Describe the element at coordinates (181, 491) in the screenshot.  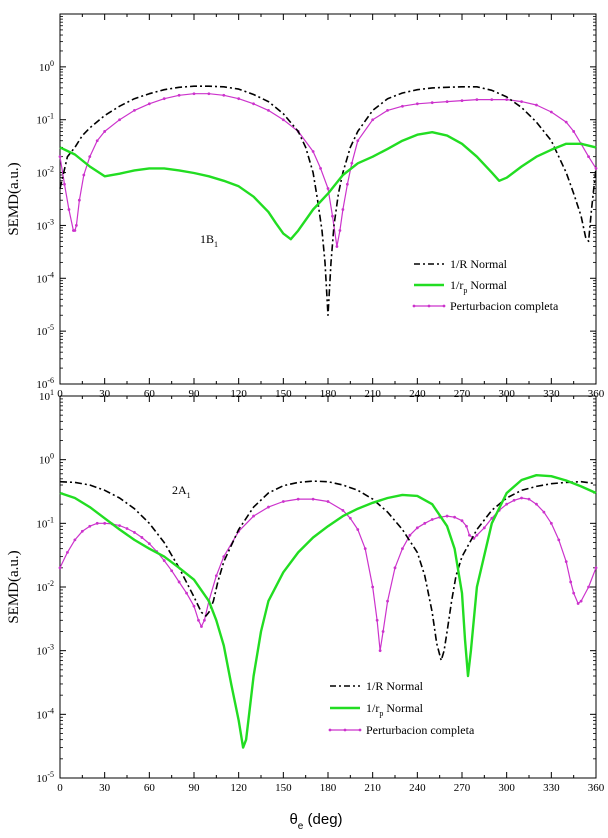
I see `state-annotation: 2A1` at that location.